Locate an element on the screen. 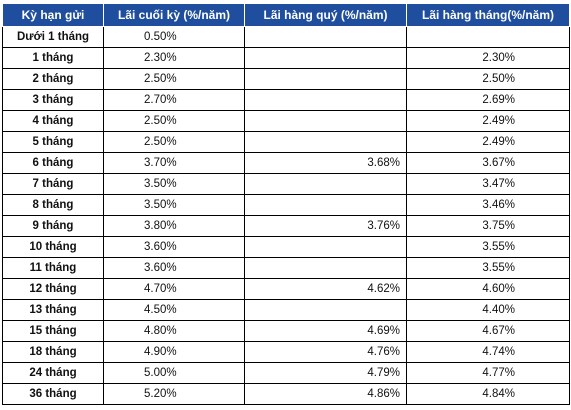 The width and height of the screenshot is (571, 410). term-cell: 11 tháng is located at coordinates (53, 268).